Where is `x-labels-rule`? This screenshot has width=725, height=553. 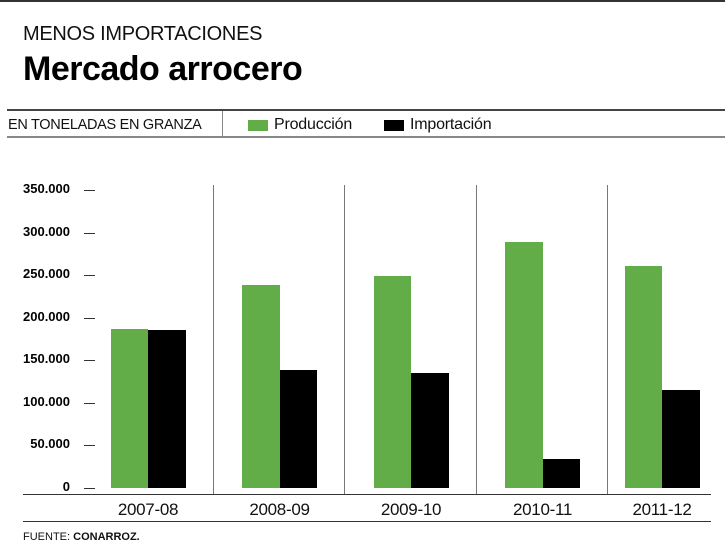 x-labels-rule is located at coordinates (367, 521).